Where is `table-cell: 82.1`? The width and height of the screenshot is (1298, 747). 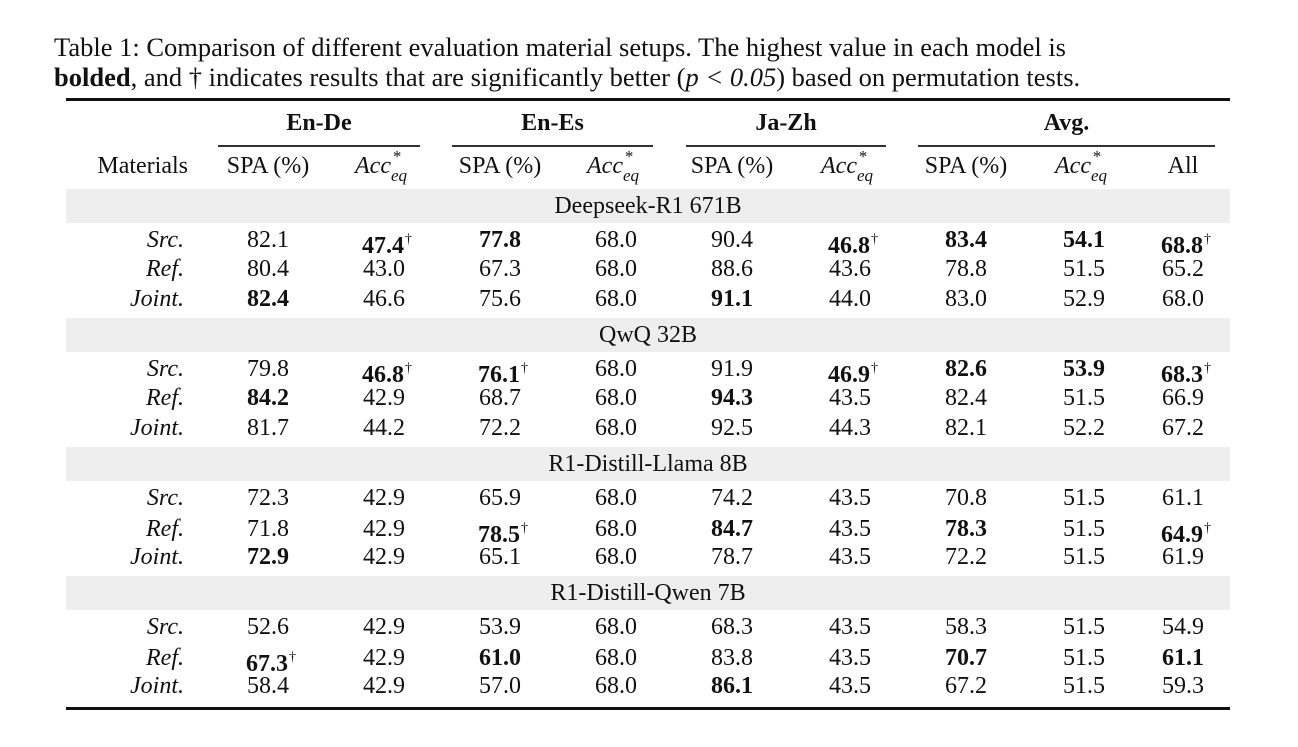
table-cell: 82.1 is located at coordinates (268, 240).